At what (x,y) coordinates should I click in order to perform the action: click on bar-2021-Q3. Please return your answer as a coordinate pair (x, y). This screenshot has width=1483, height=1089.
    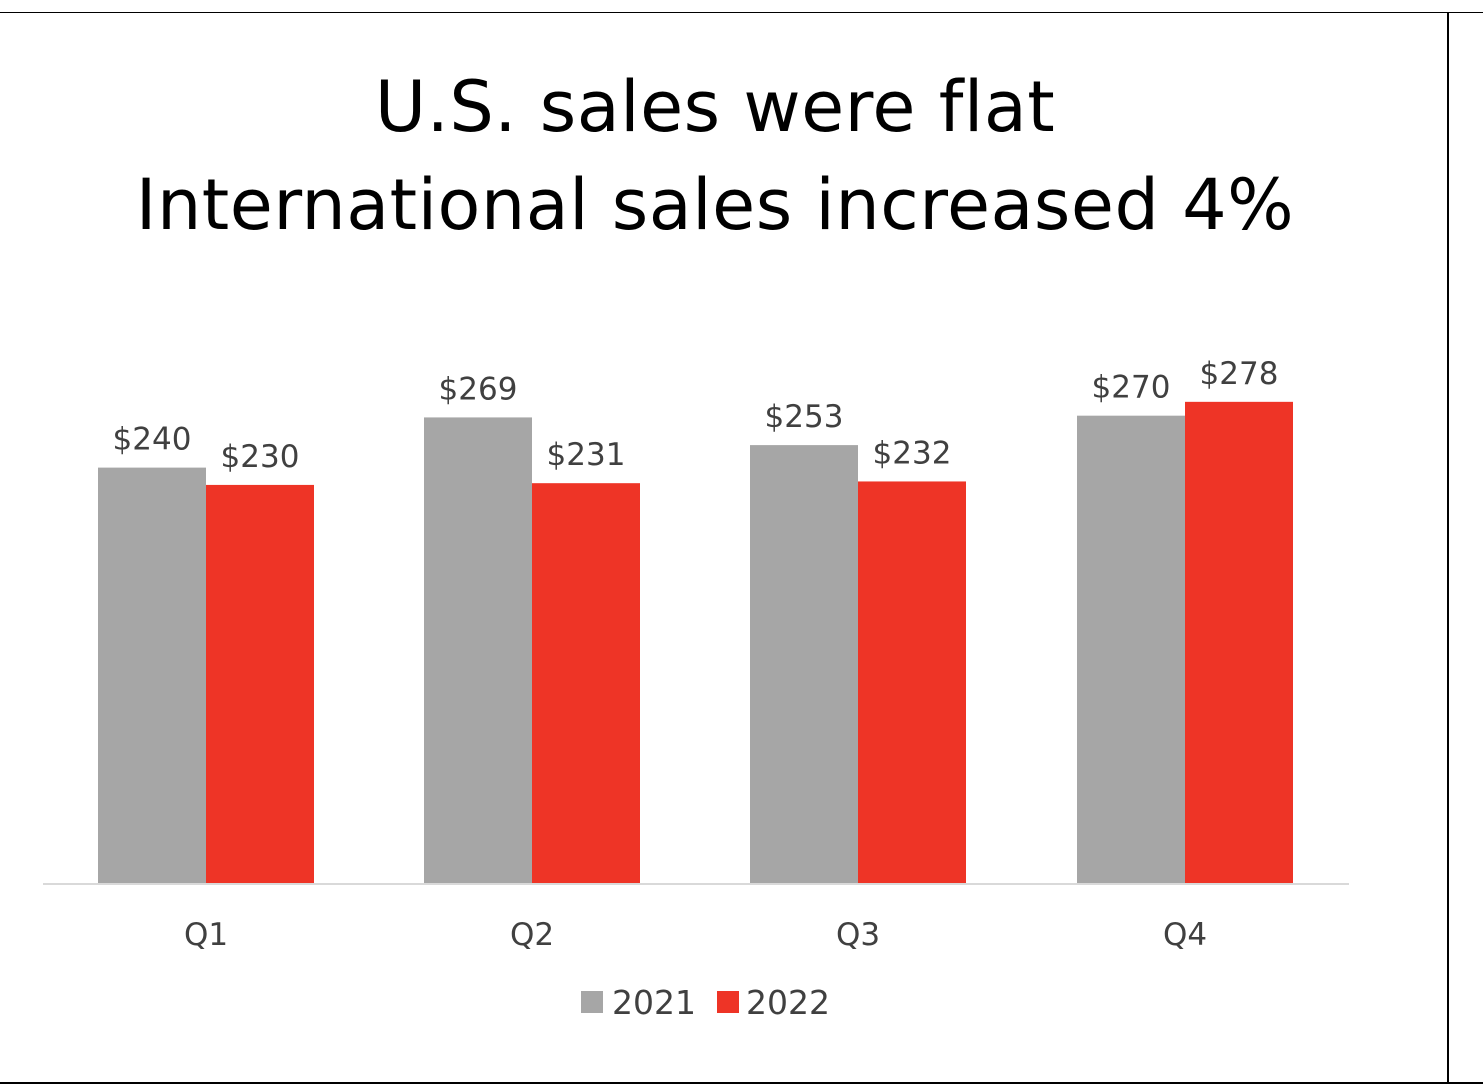
    Looking at the image, I should click on (804, 664).